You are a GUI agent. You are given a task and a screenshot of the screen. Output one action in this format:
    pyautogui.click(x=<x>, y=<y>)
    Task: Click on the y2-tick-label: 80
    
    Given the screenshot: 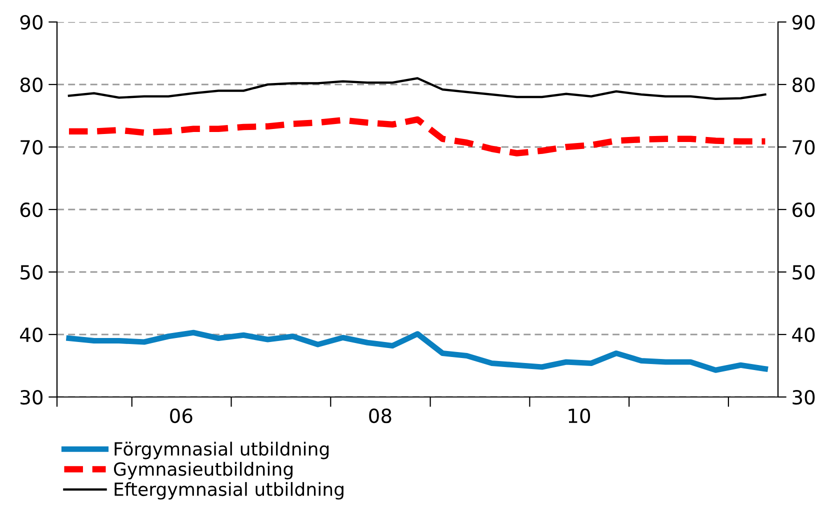 What is the action you would take?
    pyautogui.click(x=803, y=84)
    